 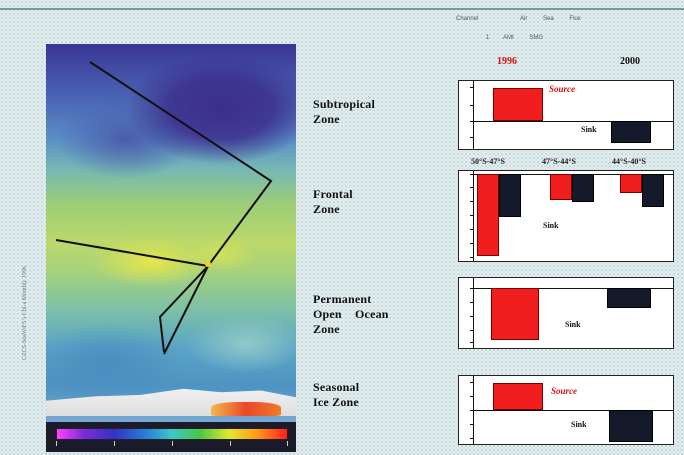 I want to click on ship-track-segment, so click(x=186, y=310).